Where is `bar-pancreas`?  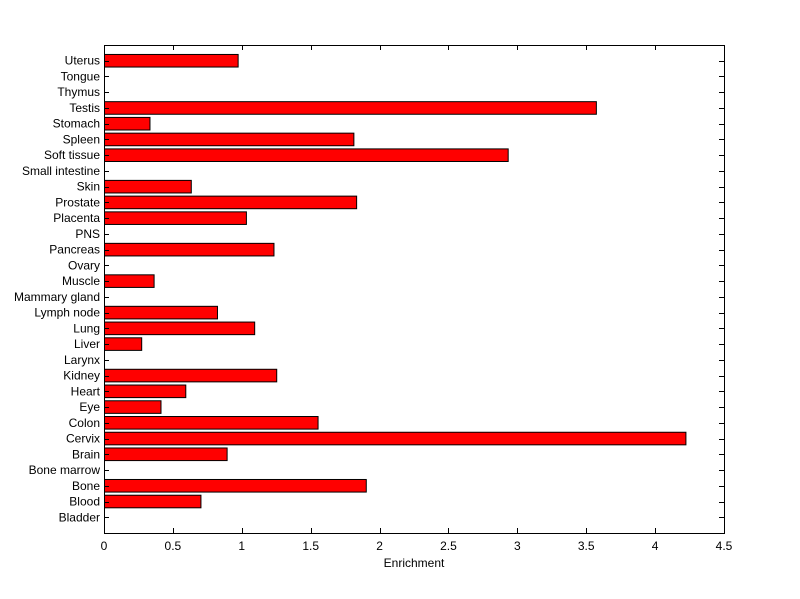
bar-pancreas is located at coordinates (189, 249).